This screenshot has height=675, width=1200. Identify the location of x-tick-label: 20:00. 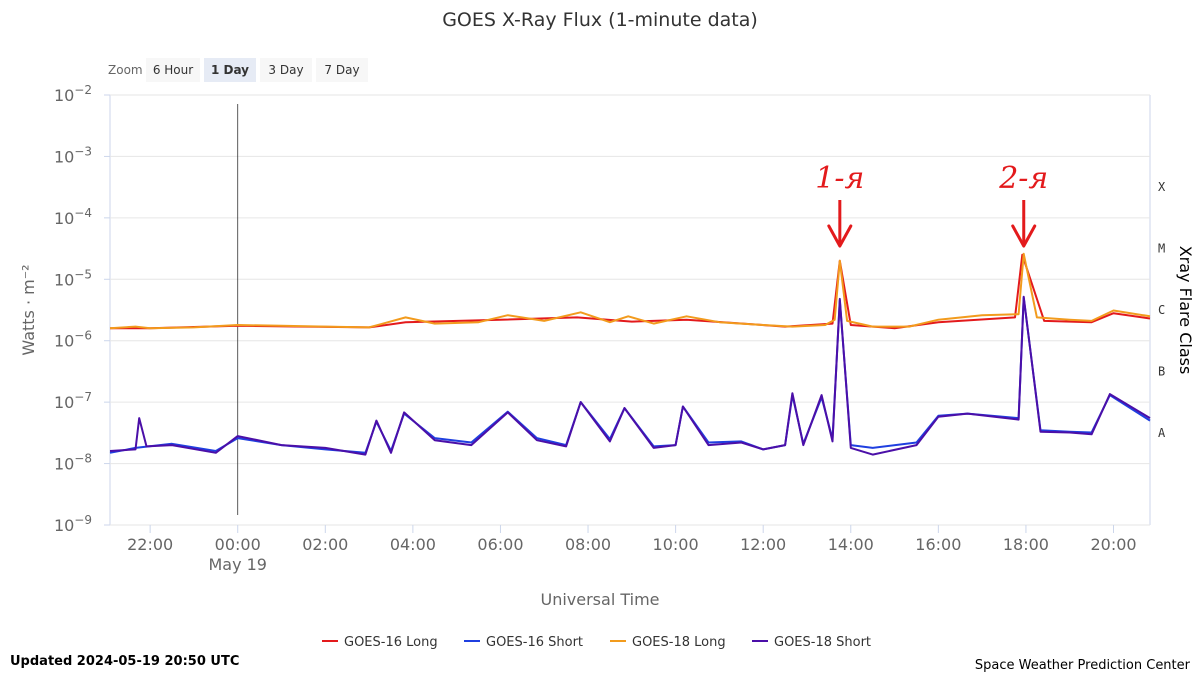
(1113, 544).